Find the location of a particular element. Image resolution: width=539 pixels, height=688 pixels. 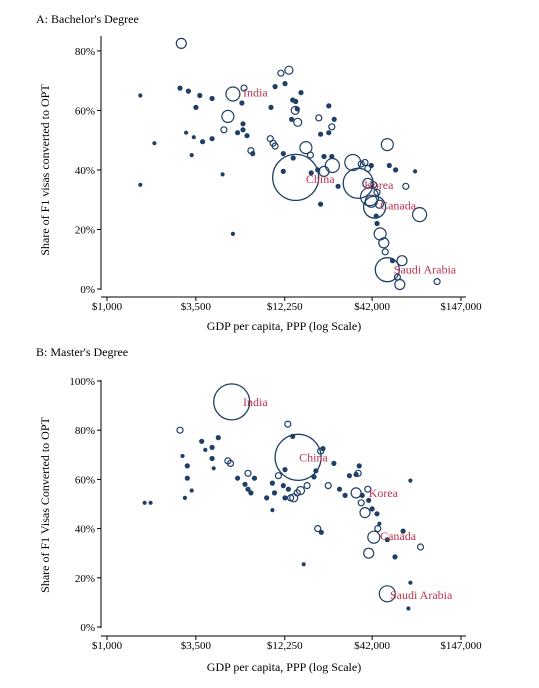

y-tick-label: 80% is located at coordinates (85, 52).